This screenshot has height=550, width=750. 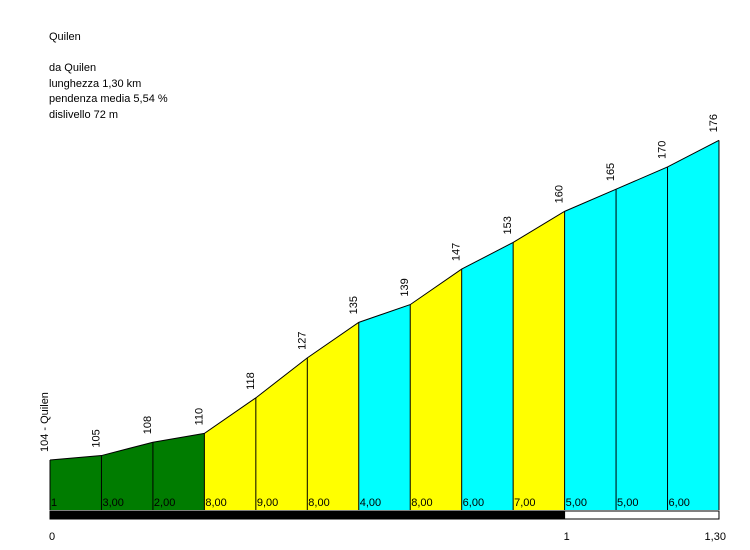 I want to click on gradient-label: 7,00, so click(x=524, y=503).